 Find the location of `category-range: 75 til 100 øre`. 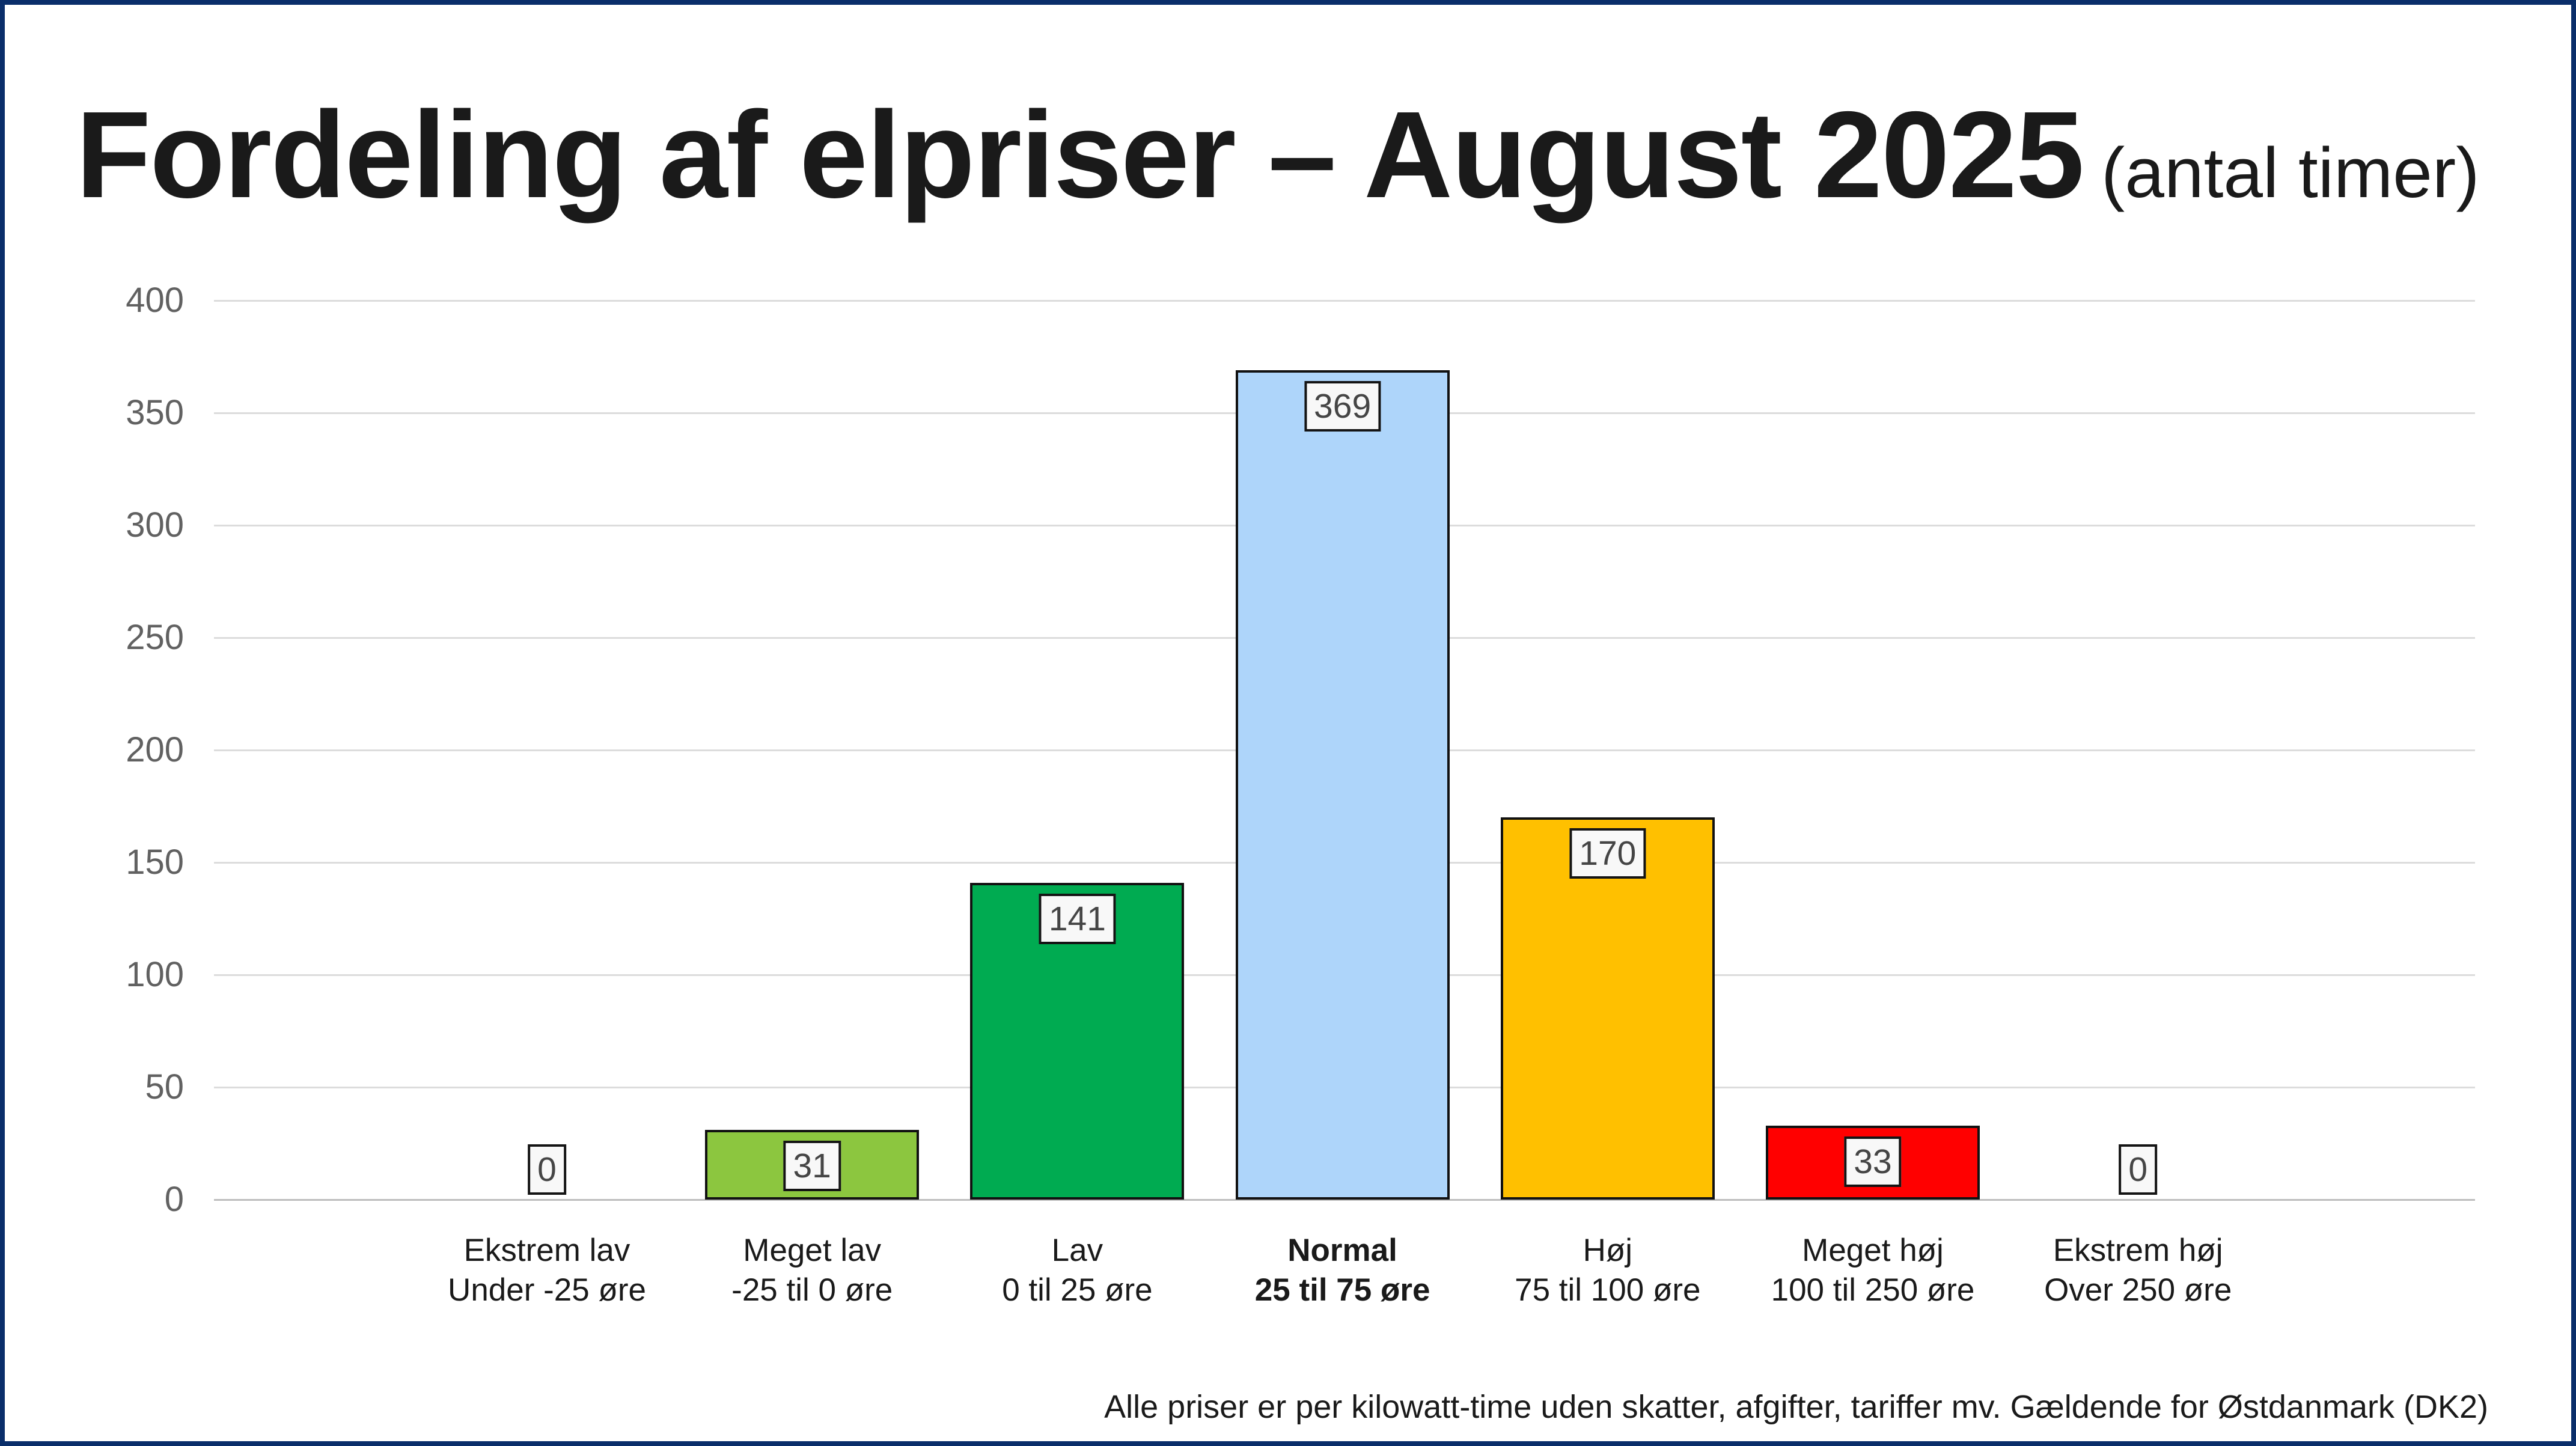

category-range: 75 til 100 øre is located at coordinates (1608, 1290).